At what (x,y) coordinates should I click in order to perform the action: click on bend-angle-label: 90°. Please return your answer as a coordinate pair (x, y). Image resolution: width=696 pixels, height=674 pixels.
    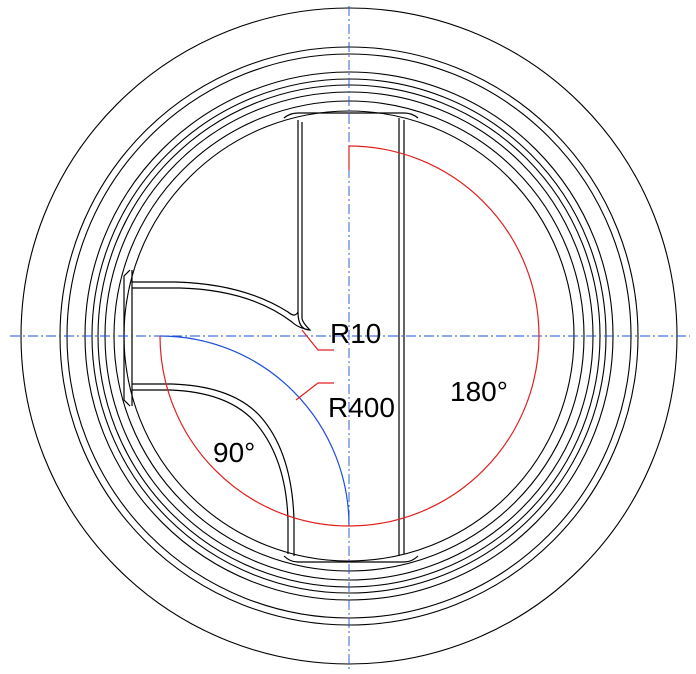
    Looking at the image, I should click on (234, 452).